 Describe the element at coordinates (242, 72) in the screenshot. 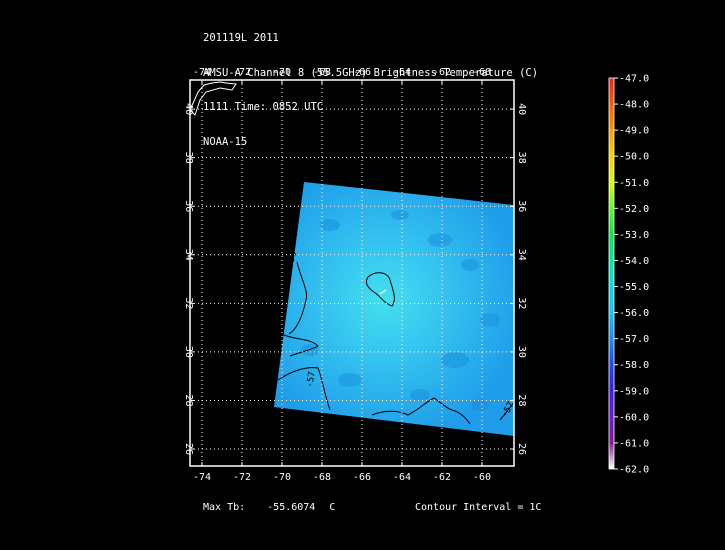

I see `lon-tick-top: -72` at that location.